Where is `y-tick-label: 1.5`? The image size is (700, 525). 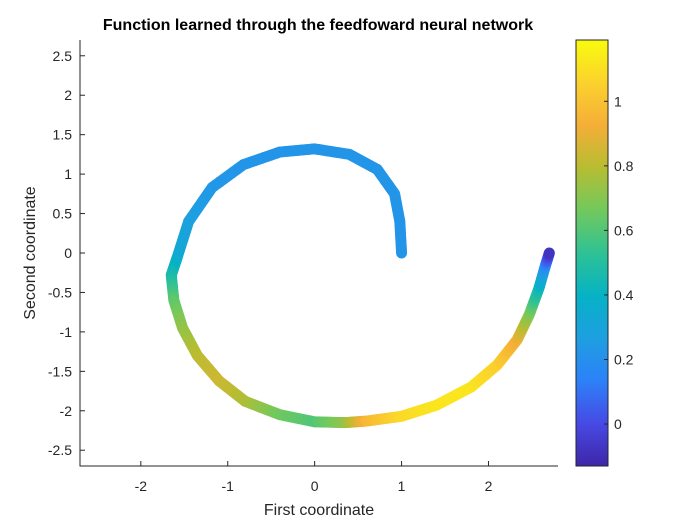
y-tick-label: 1.5 is located at coordinates (63, 135).